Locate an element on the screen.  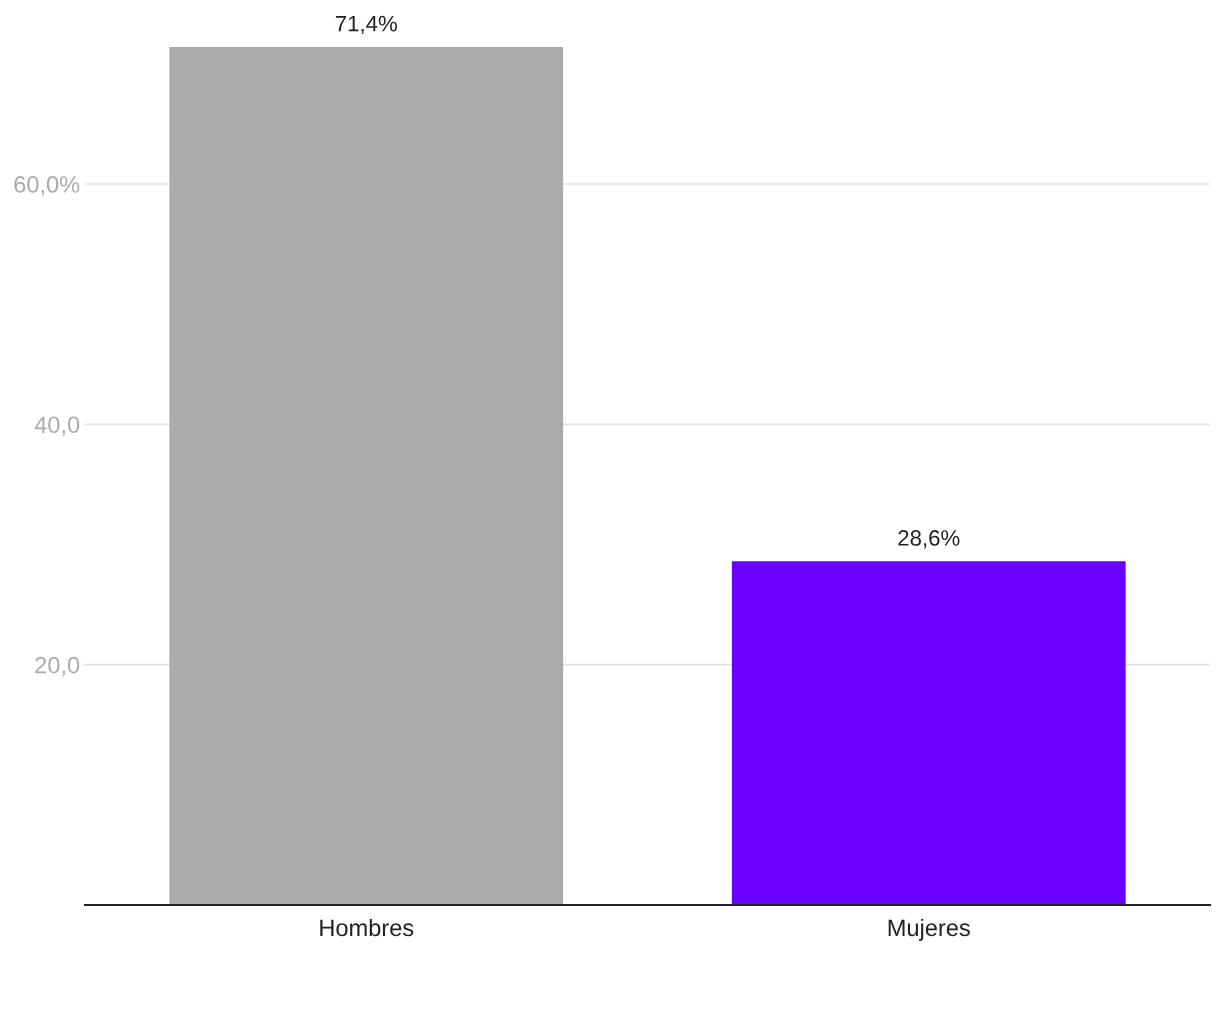
x-tick-label: Mujeres is located at coordinates (929, 929).